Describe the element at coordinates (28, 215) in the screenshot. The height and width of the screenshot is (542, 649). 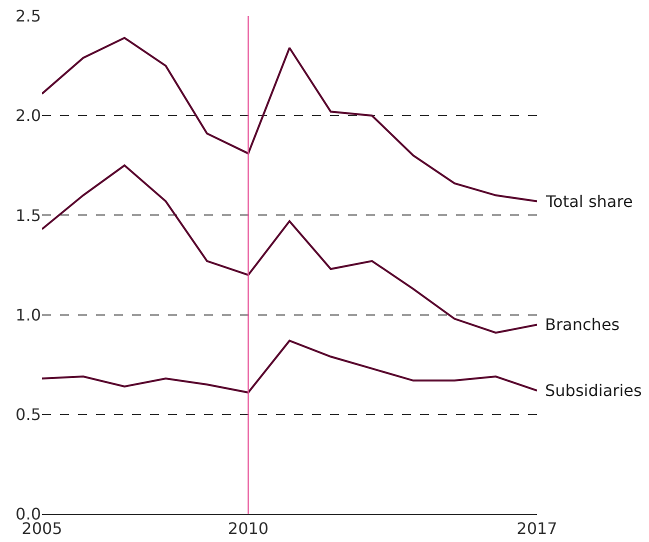
I see `y-tick-label: 1.5` at that location.